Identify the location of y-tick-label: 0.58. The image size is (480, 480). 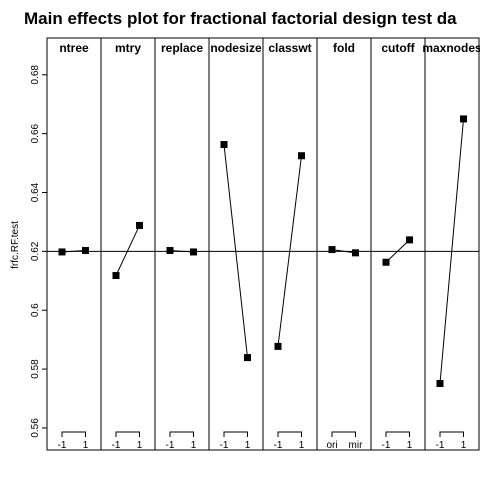
(35, 369).